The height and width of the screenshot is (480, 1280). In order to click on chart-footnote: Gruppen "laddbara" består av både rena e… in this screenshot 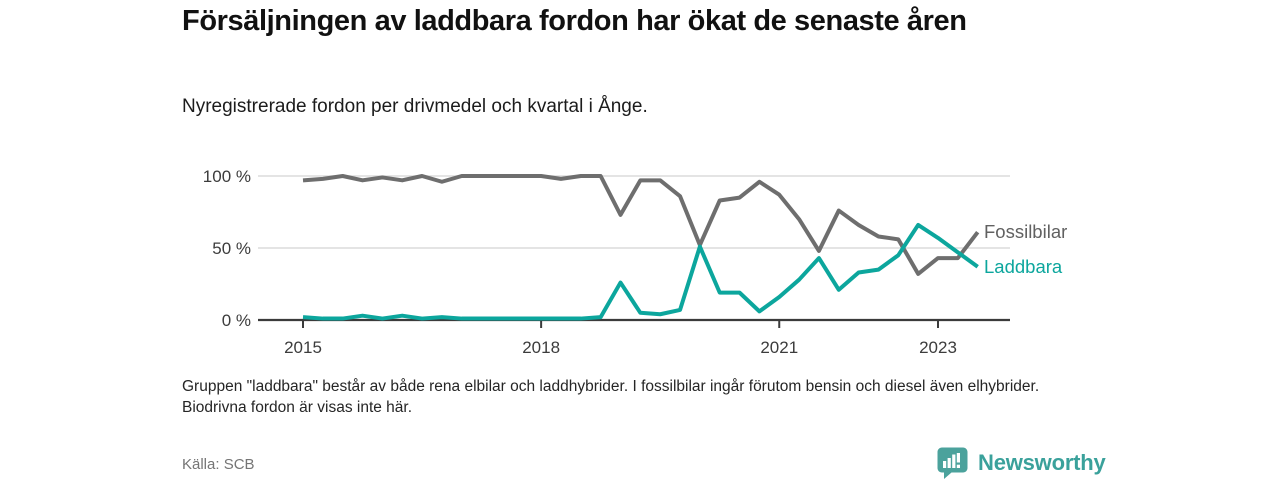, I will do `click(611, 397)`.